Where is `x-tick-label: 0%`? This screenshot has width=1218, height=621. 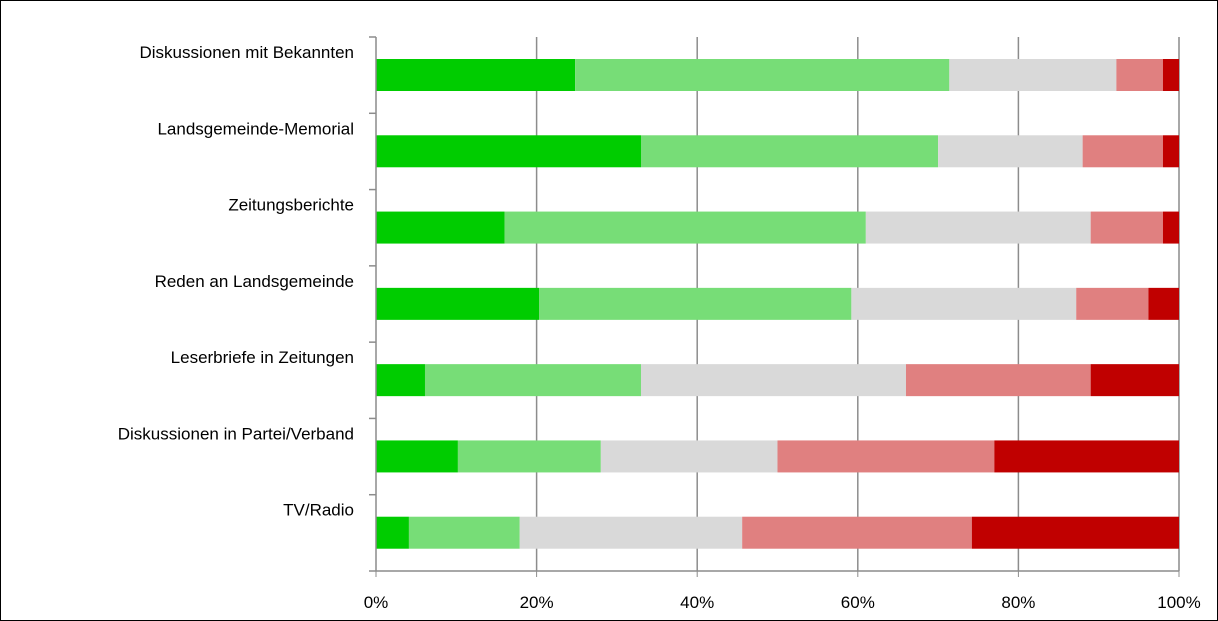
x-tick-label: 0% is located at coordinates (376, 602).